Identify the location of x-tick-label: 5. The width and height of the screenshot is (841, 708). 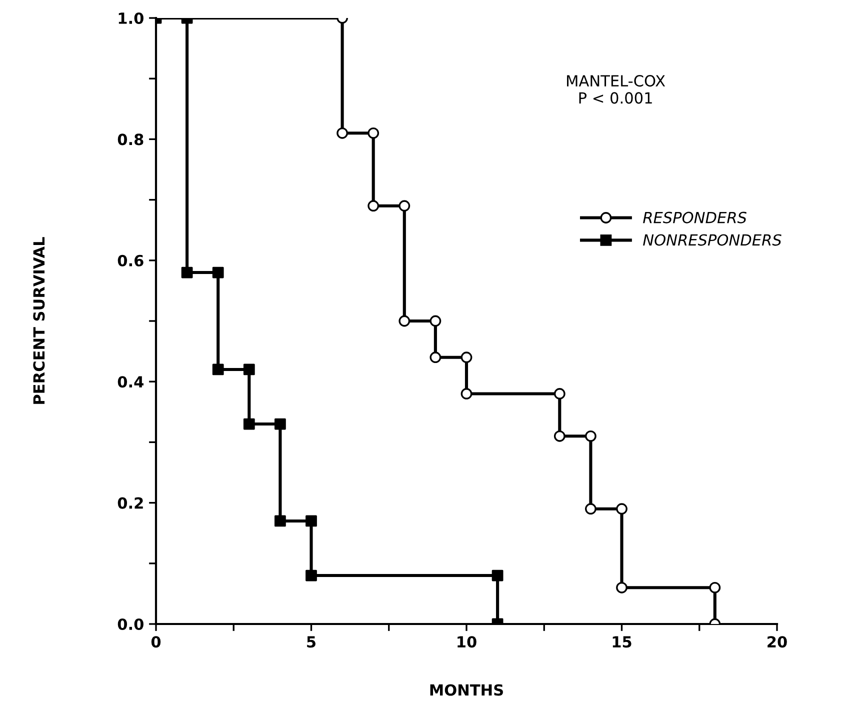
(311, 642).